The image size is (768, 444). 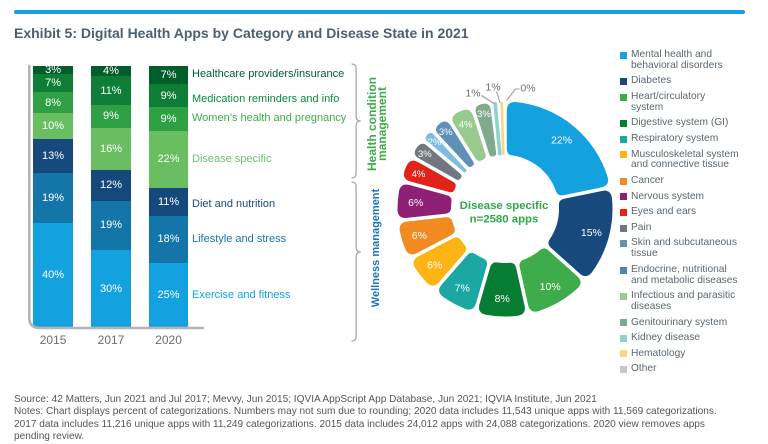 What do you see at coordinates (591, 233) in the screenshot?
I see `svg-text: 15%` at bounding box center [591, 233].